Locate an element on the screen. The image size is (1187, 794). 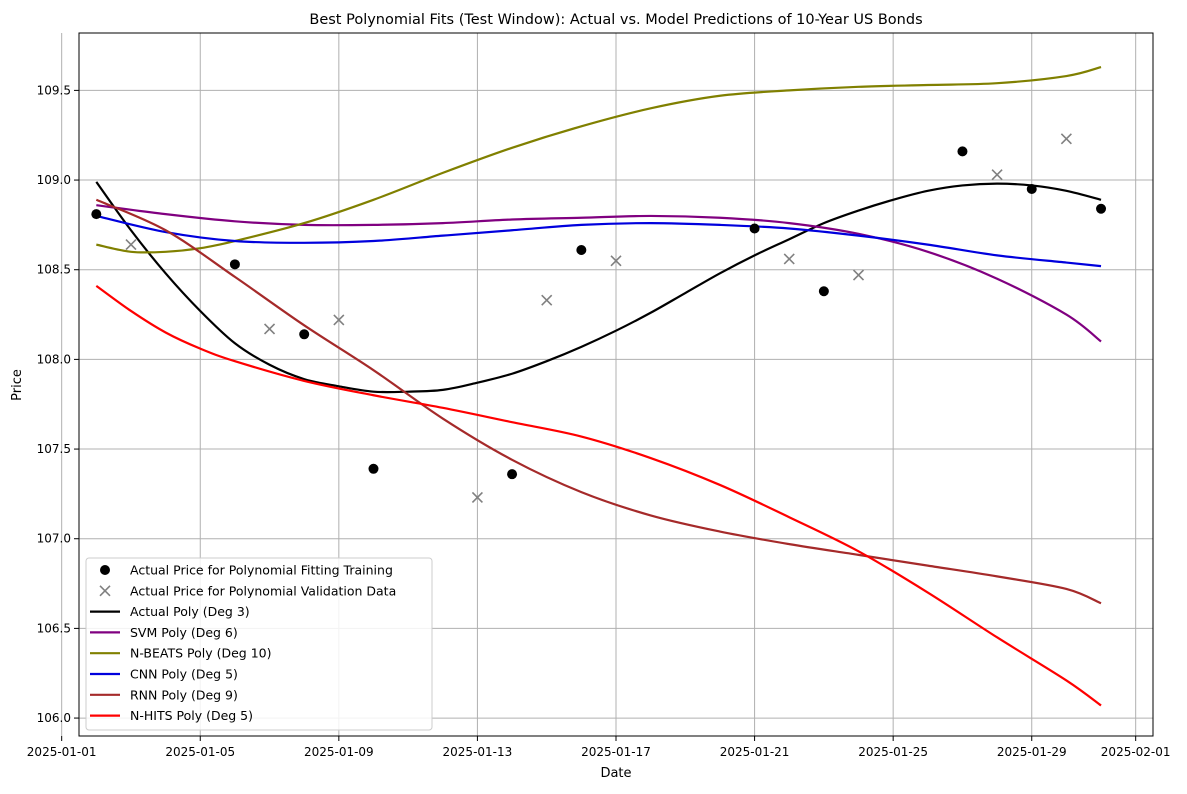
x-tick-label: 2025-01-29 is located at coordinates (1032, 752).